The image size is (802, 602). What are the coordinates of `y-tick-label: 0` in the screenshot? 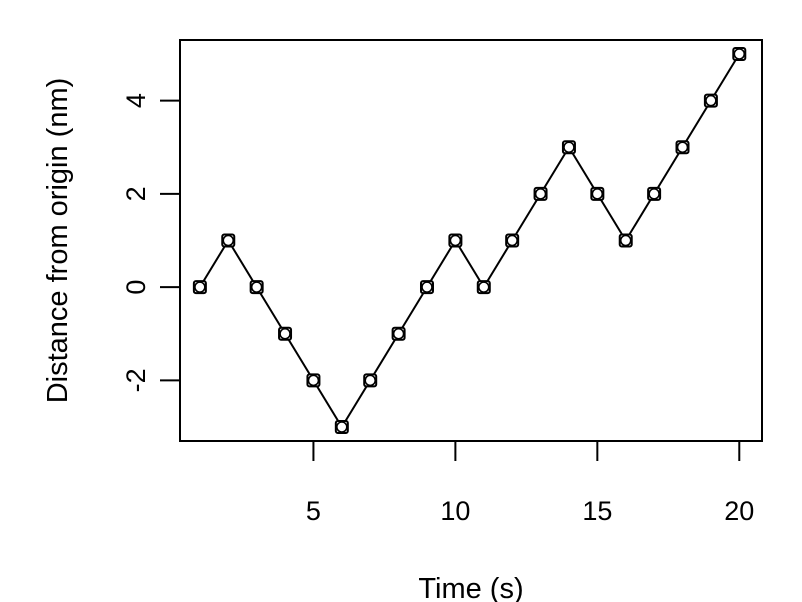 It's located at (136, 287).